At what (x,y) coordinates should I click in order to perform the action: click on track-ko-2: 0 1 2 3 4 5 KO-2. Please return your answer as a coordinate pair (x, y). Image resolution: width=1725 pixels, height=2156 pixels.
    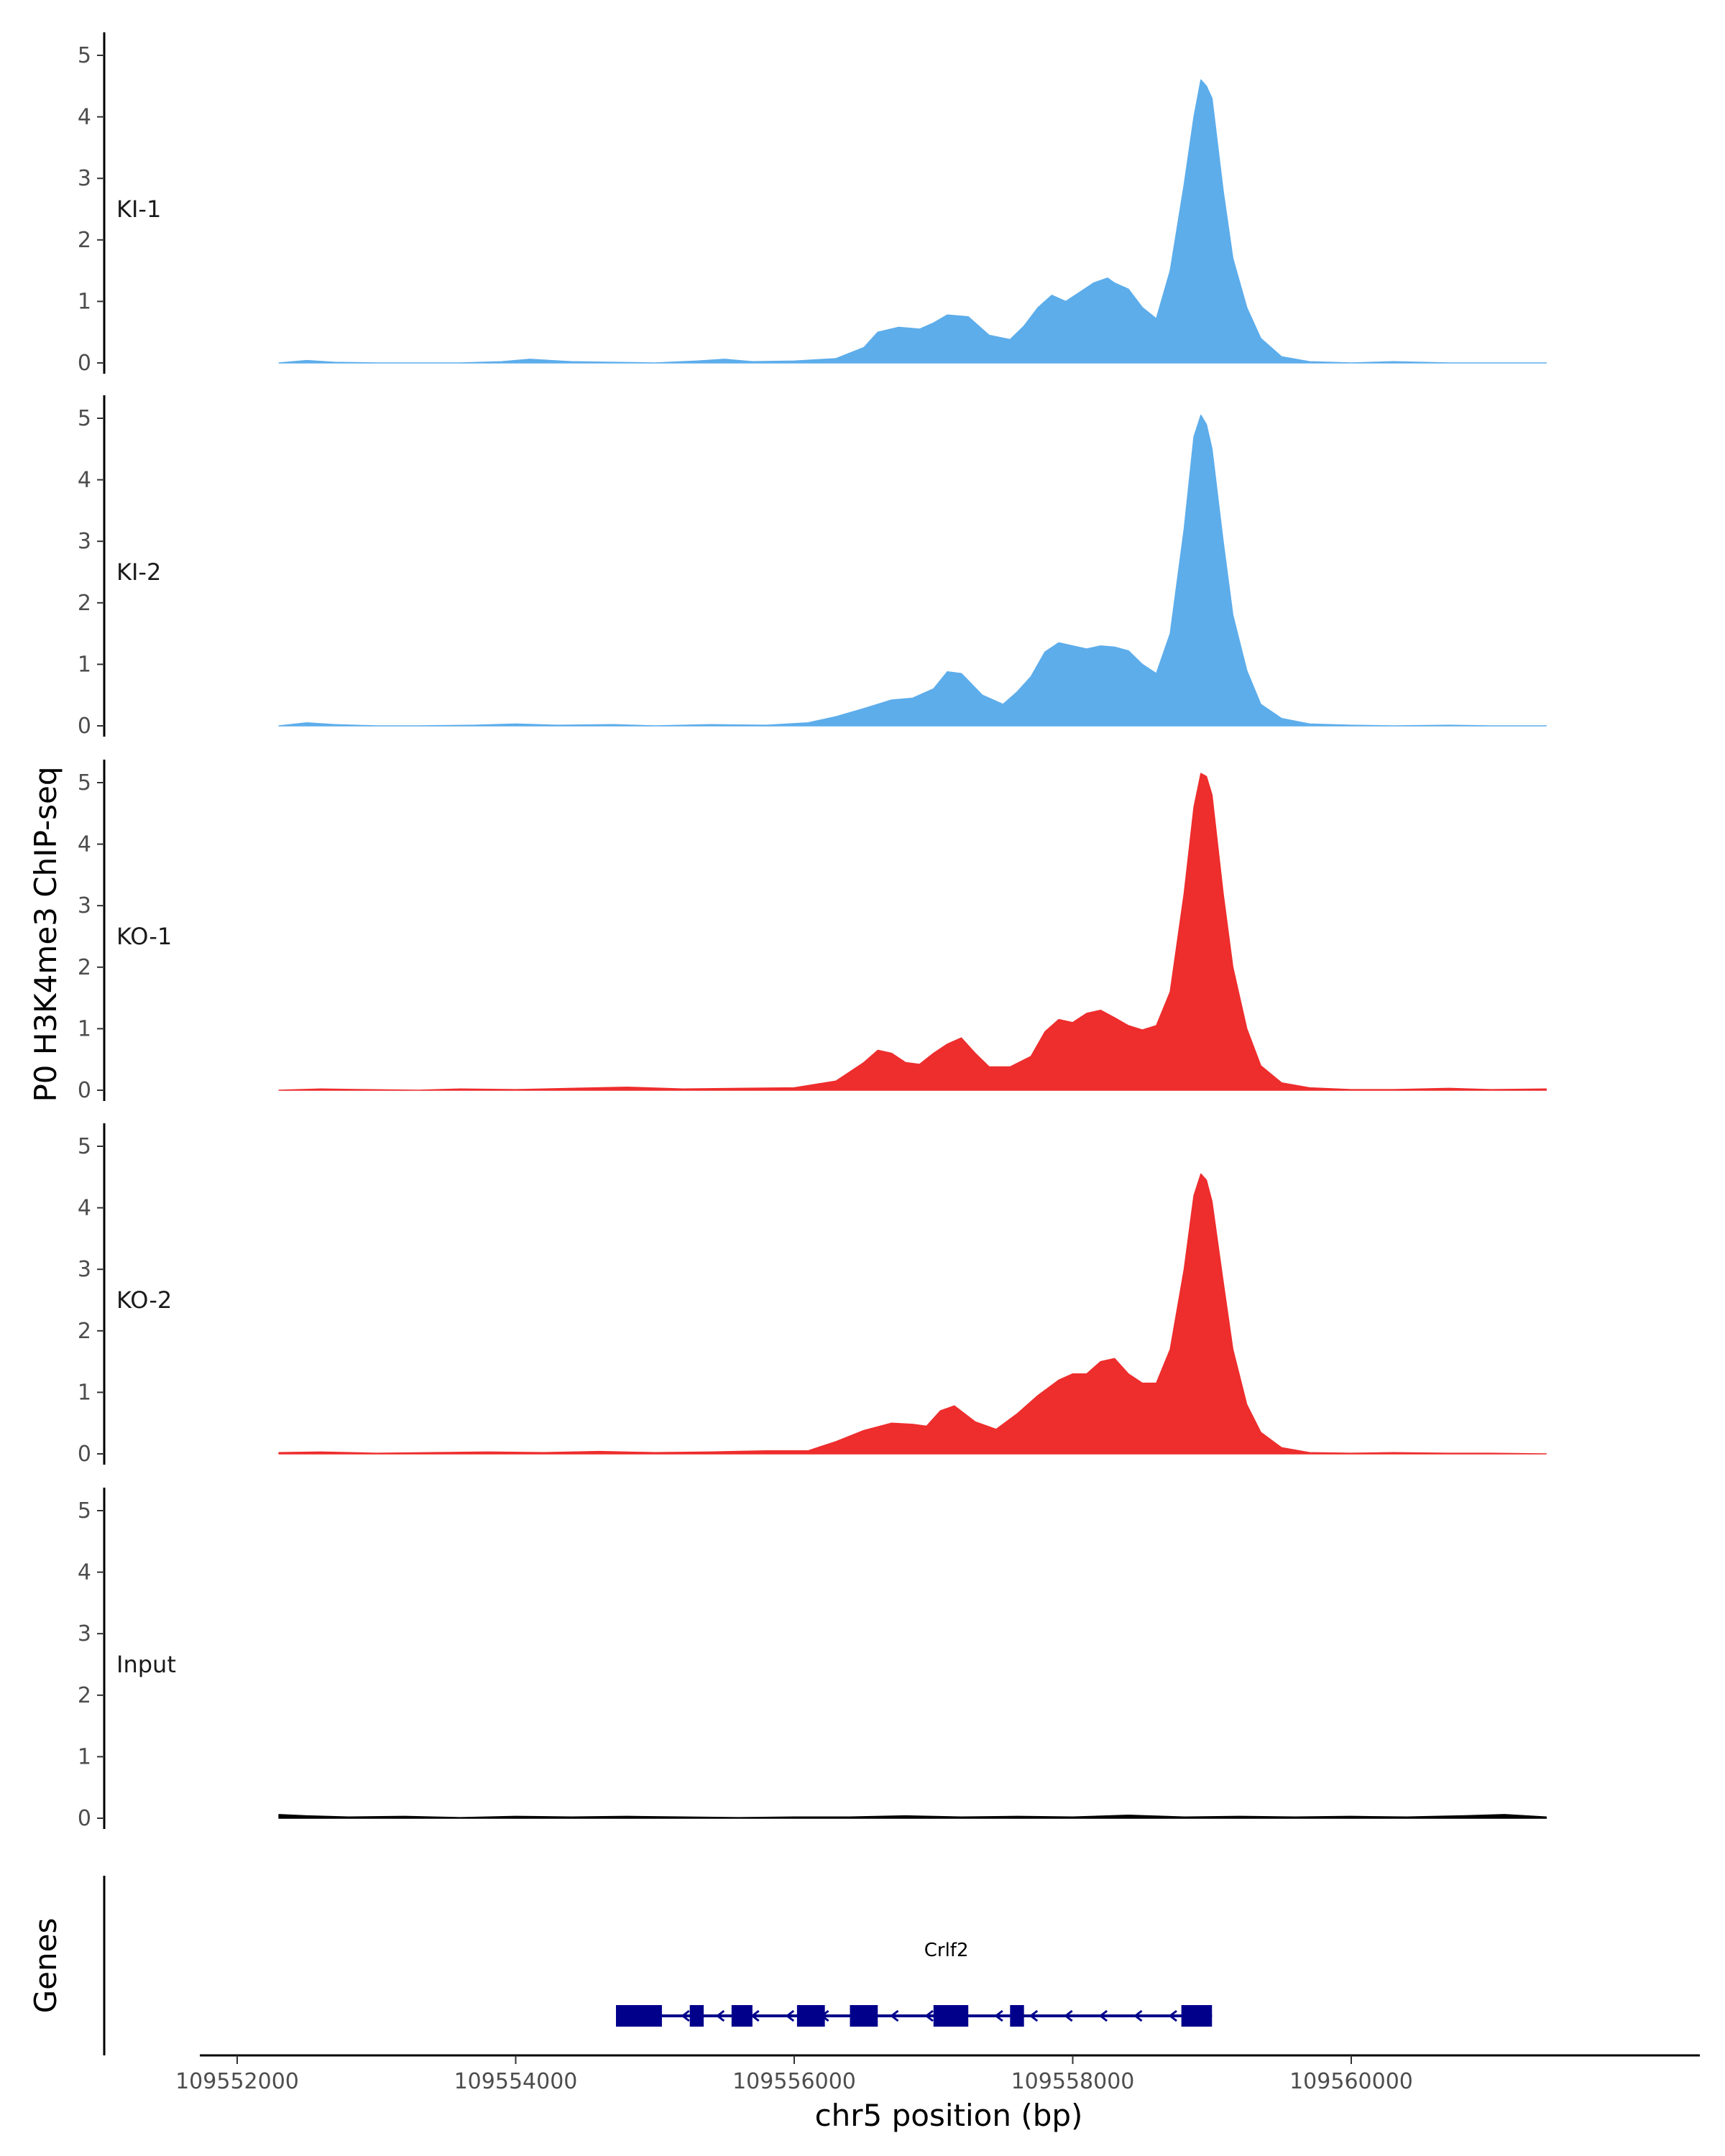
    Looking at the image, I should click on (812, 1295).